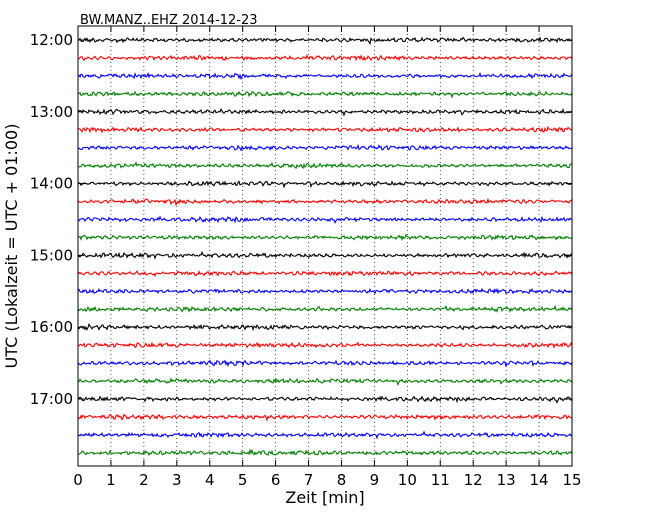 The height and width of the screenshot is (520, 650). I want to click on x-tick-label: 13, so click(506, 480).